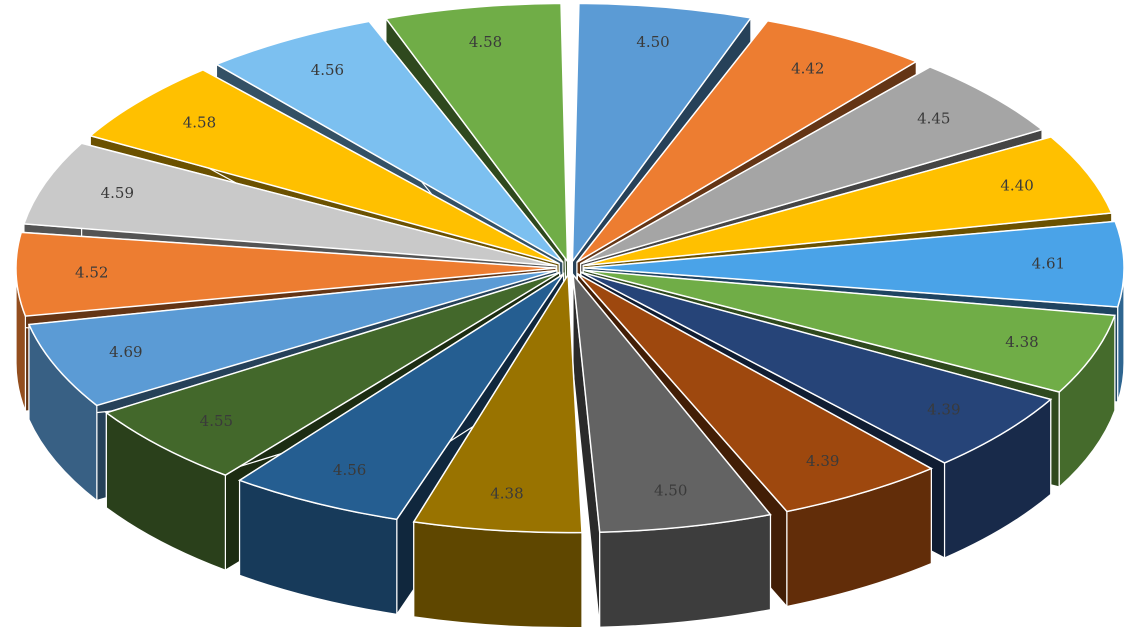 This screenshot has width=1134, height=643. I want to click on pie-slice-label-5: 4.38, so click(1021, 342).